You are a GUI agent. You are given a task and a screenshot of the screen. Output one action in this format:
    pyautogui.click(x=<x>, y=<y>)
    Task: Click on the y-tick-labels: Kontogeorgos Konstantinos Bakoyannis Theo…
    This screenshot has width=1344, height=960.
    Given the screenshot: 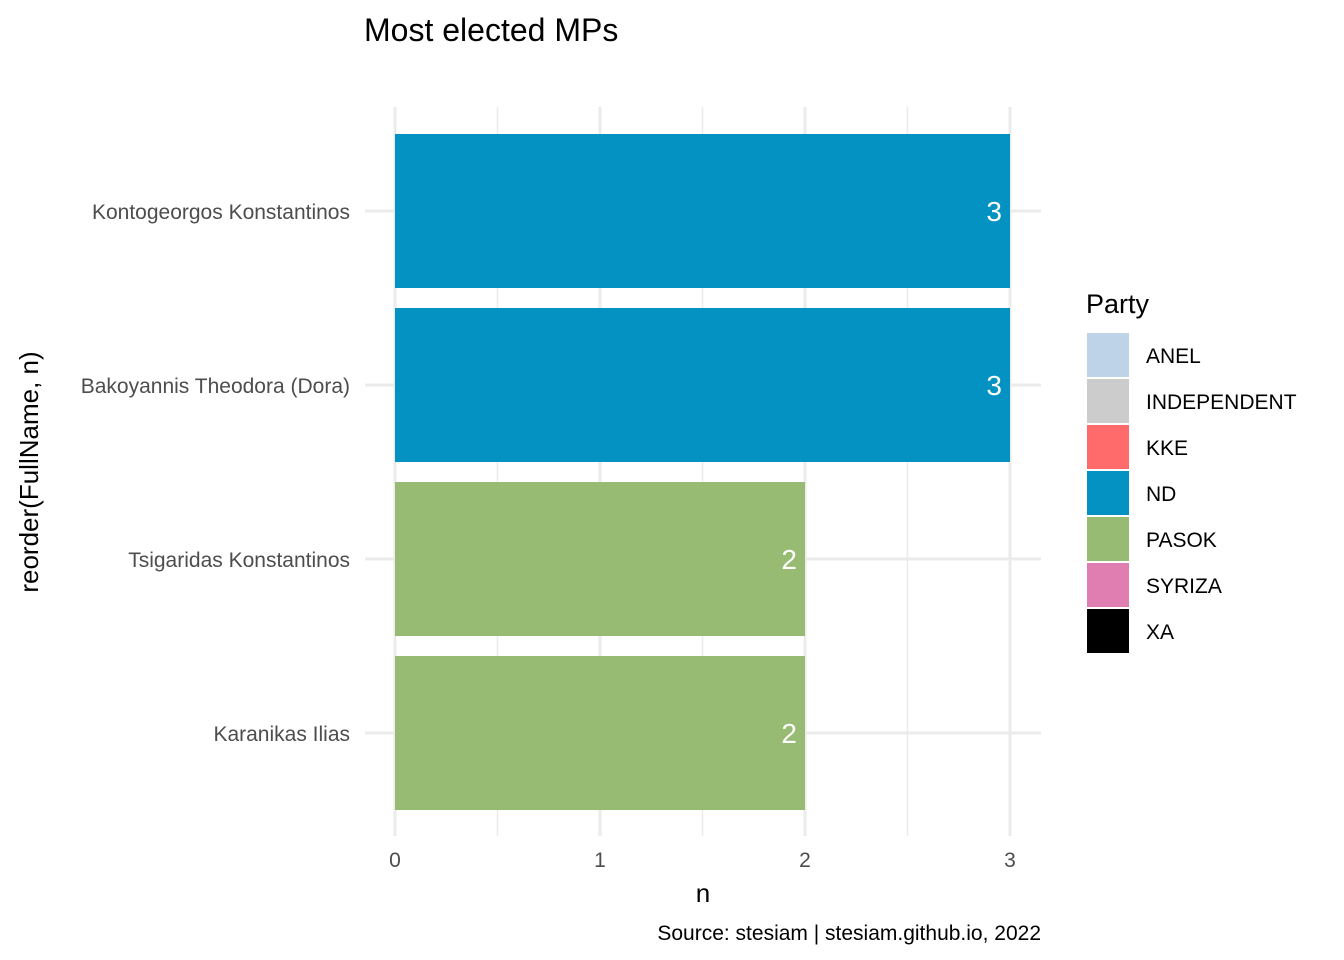 What is the action you would take?
    pyautogui.click(x=215, y=473)
    